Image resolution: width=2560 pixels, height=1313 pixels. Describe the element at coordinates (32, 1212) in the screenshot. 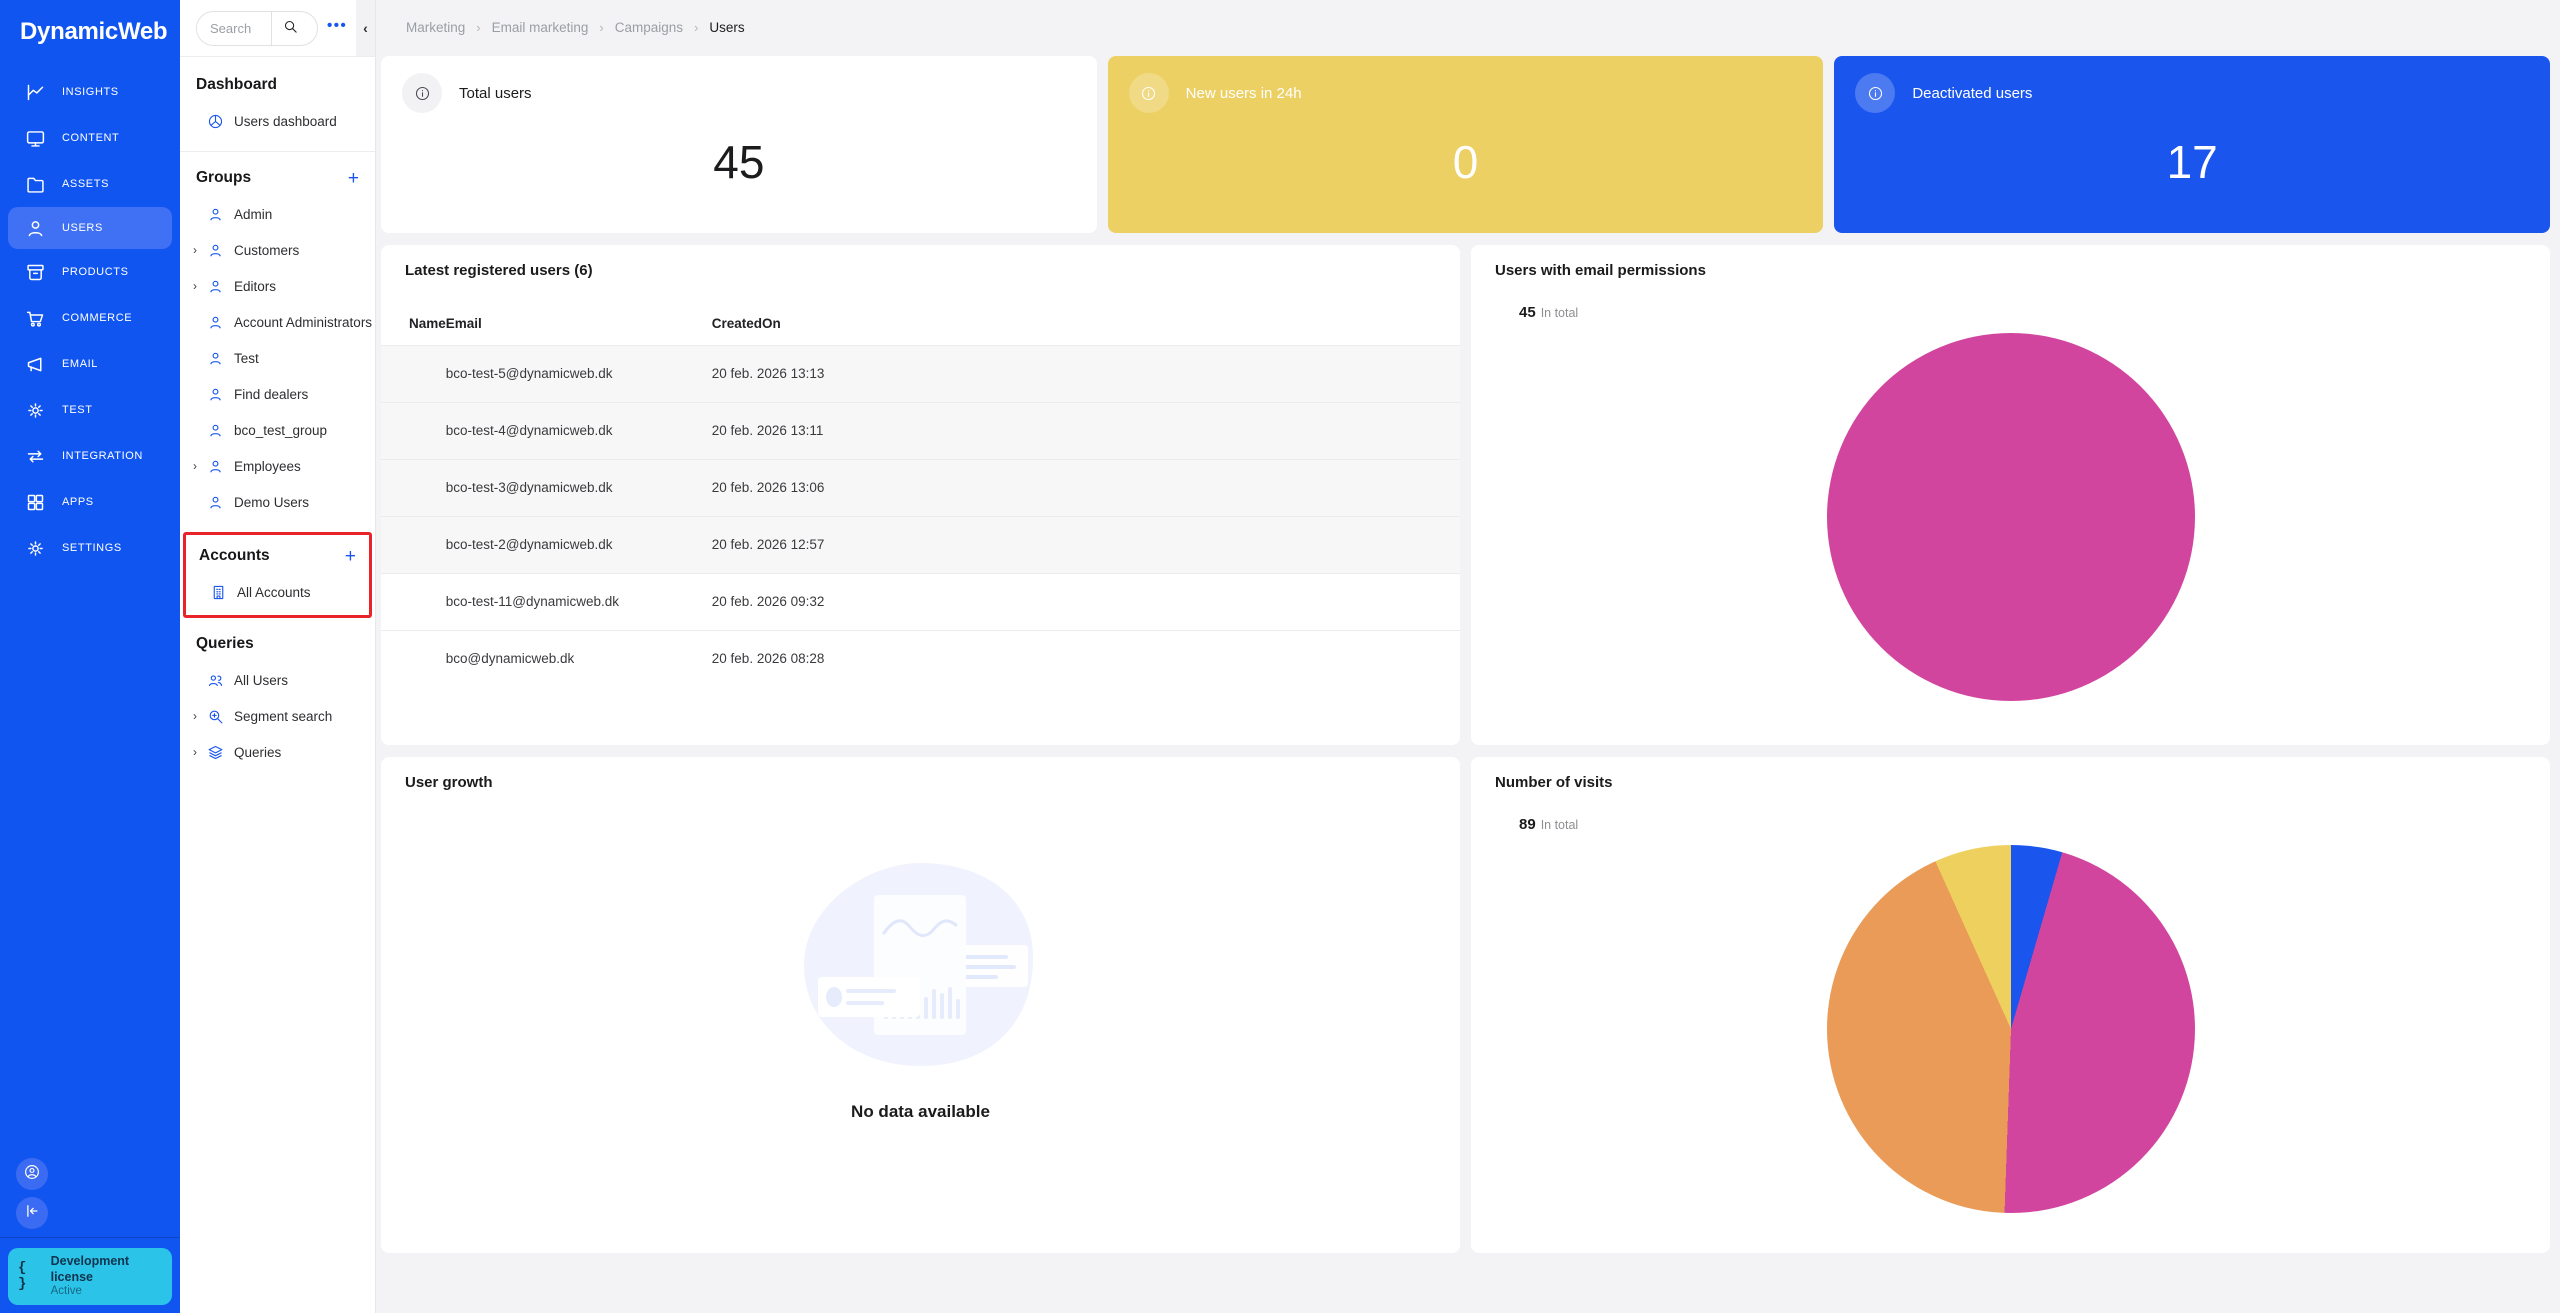

I see `sidebar-collapse-button` at that location.